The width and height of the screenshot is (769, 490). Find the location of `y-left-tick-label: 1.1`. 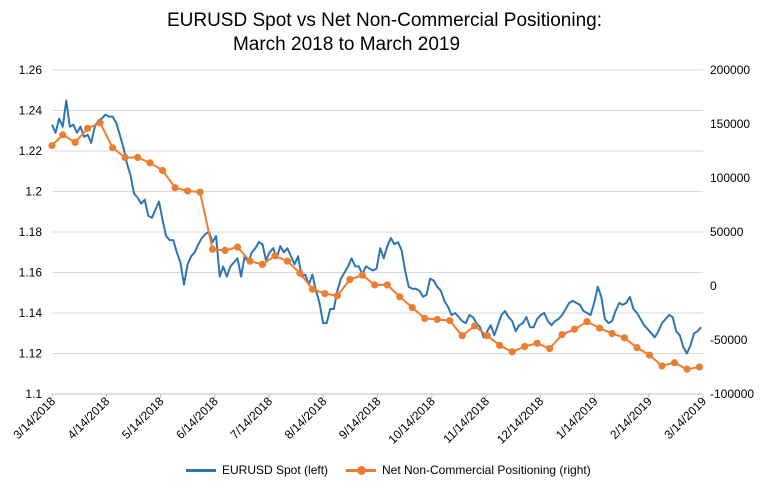

y-left-tick-label: 1.1 is located at coordinates (33, 394).